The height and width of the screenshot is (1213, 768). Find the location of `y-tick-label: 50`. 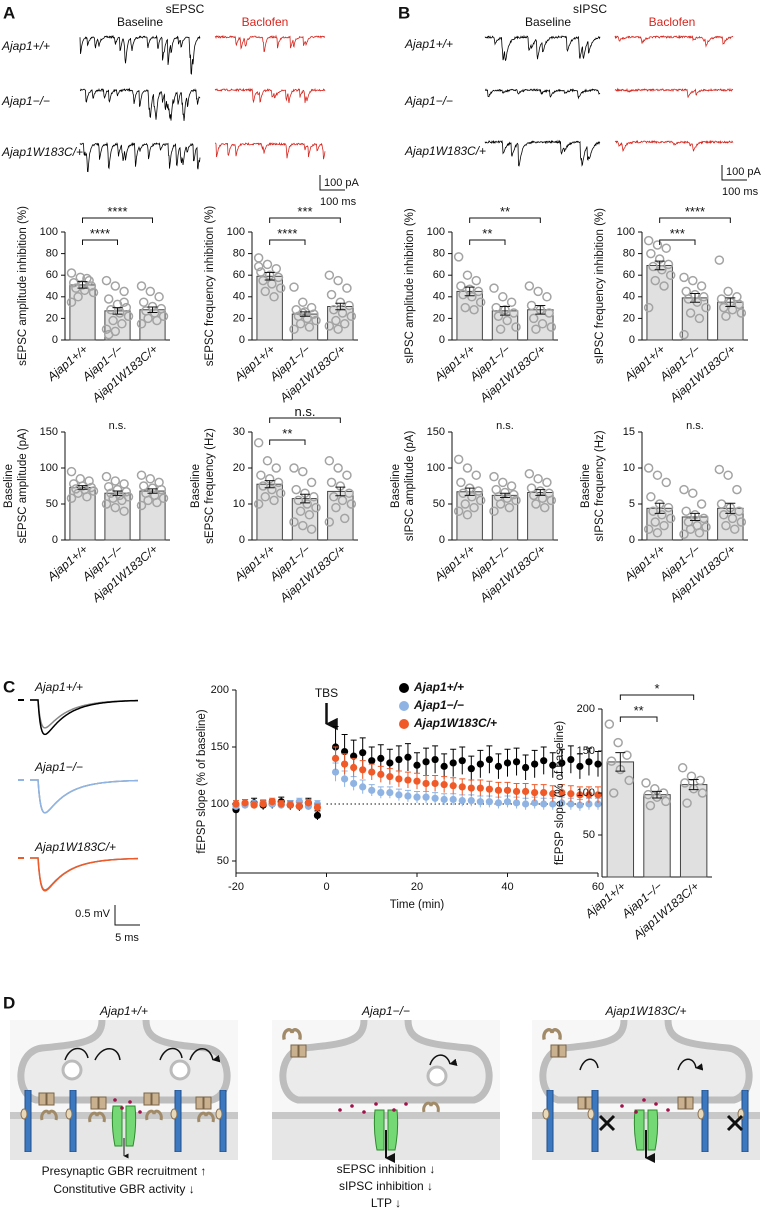

y-tick-label: 50 is located at coordinates (589, 835).